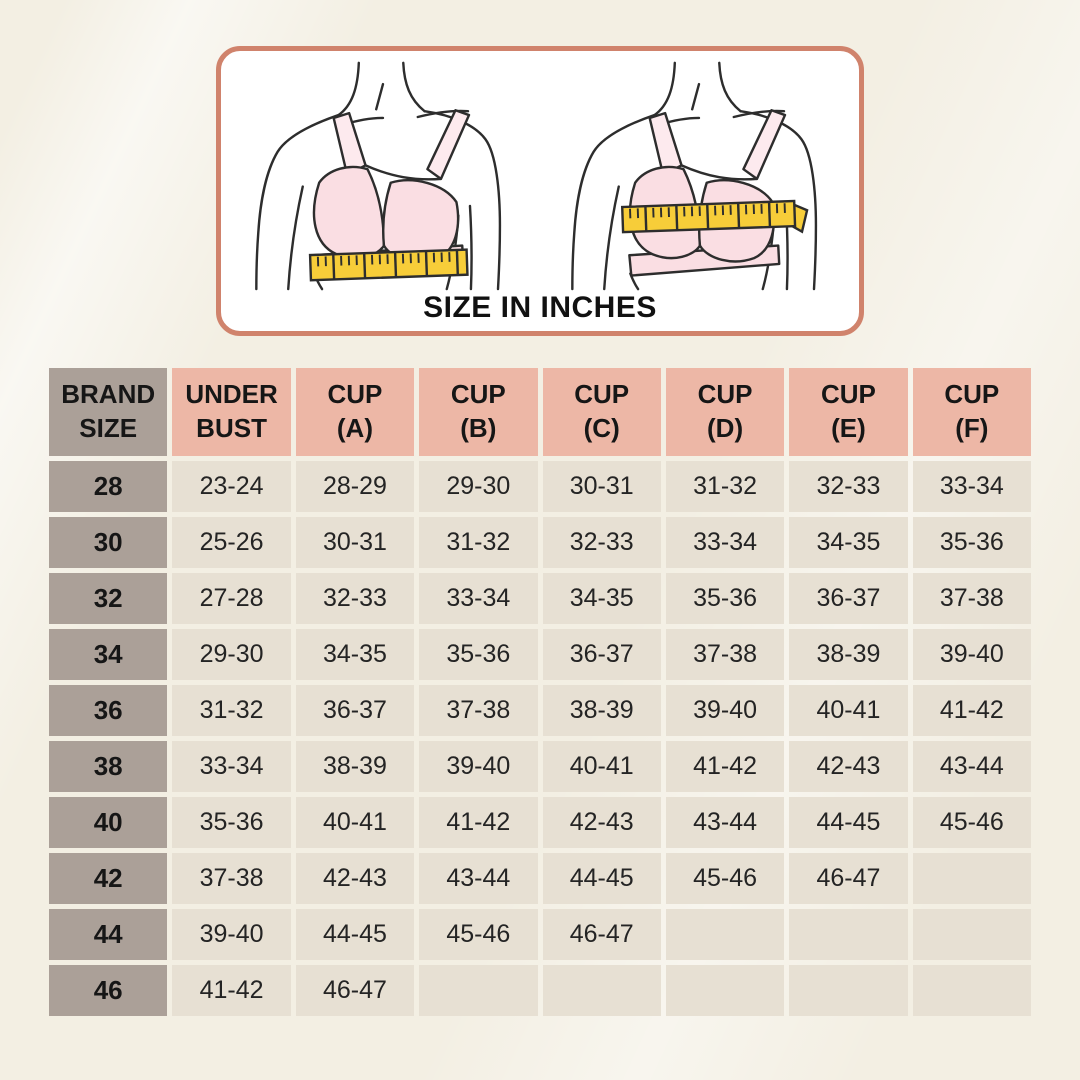  What do you see at coordinates (108, 598) in the screenshot?
I see `brand-size-cell: 32` at bounding box center [108, 598].